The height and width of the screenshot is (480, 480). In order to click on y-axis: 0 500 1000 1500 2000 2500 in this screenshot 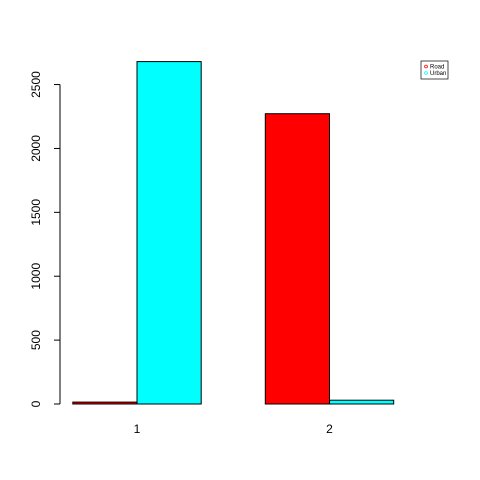, I will do `click(45, 239)`.